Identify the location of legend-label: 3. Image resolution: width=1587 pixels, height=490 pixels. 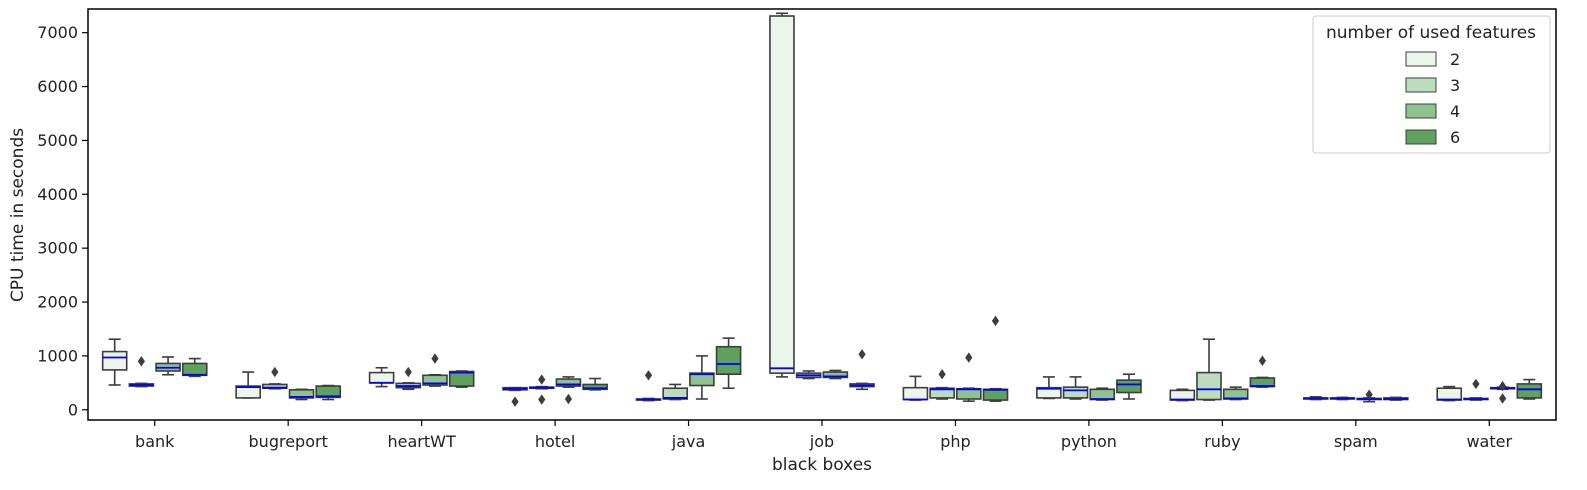
(1455, 85).